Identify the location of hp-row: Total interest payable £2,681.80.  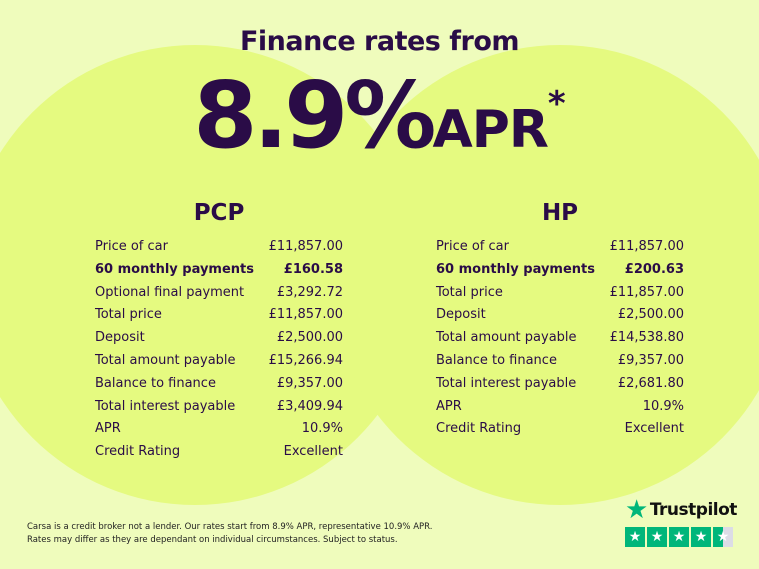
(560, 384).